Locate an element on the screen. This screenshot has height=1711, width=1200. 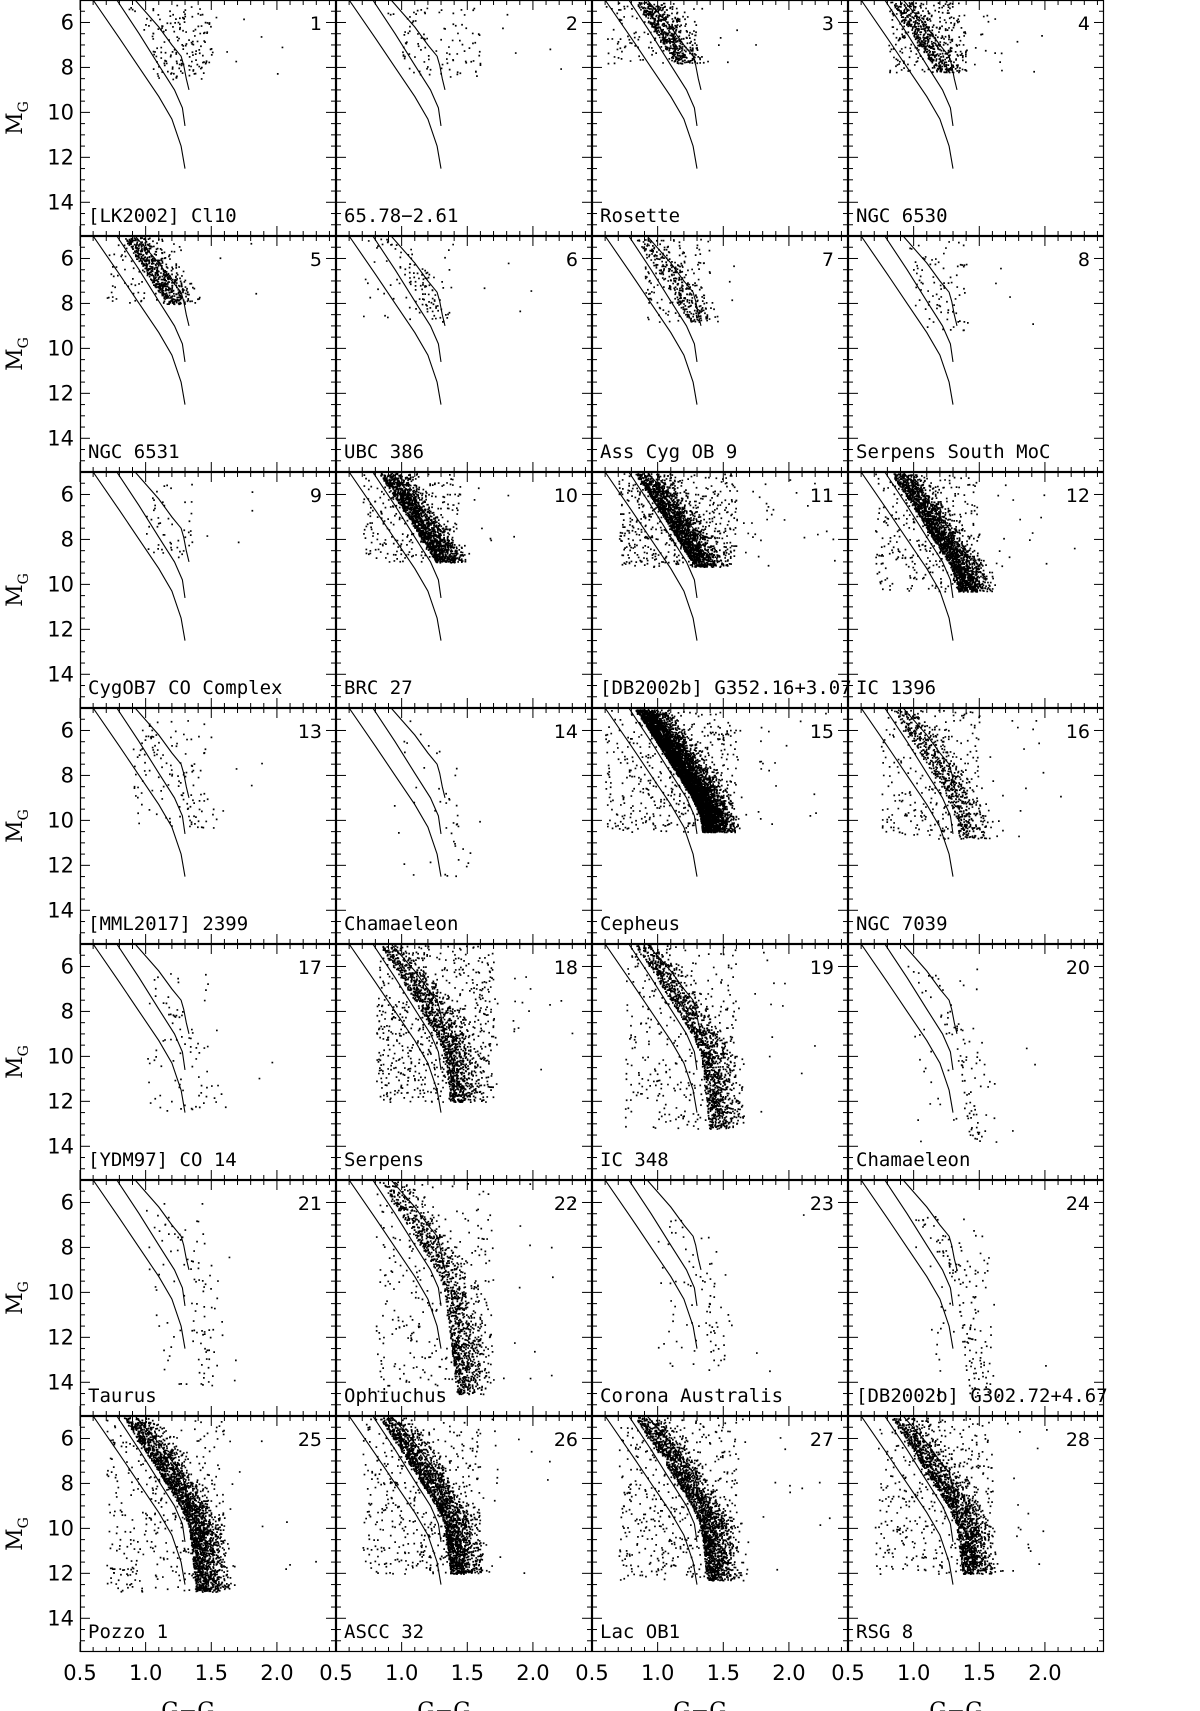
panel-name: Ass Cyg OB 9 is located at coordinates (668, 452).